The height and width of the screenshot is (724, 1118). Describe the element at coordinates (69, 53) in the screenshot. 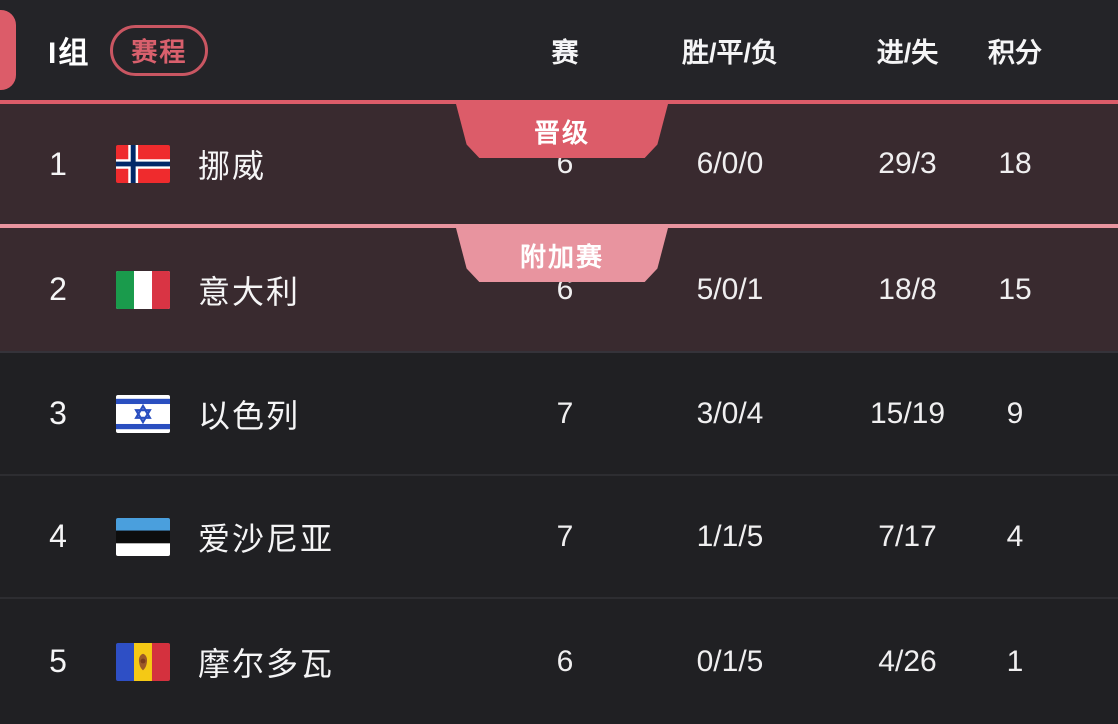

I see `group-title: I组` at that location.